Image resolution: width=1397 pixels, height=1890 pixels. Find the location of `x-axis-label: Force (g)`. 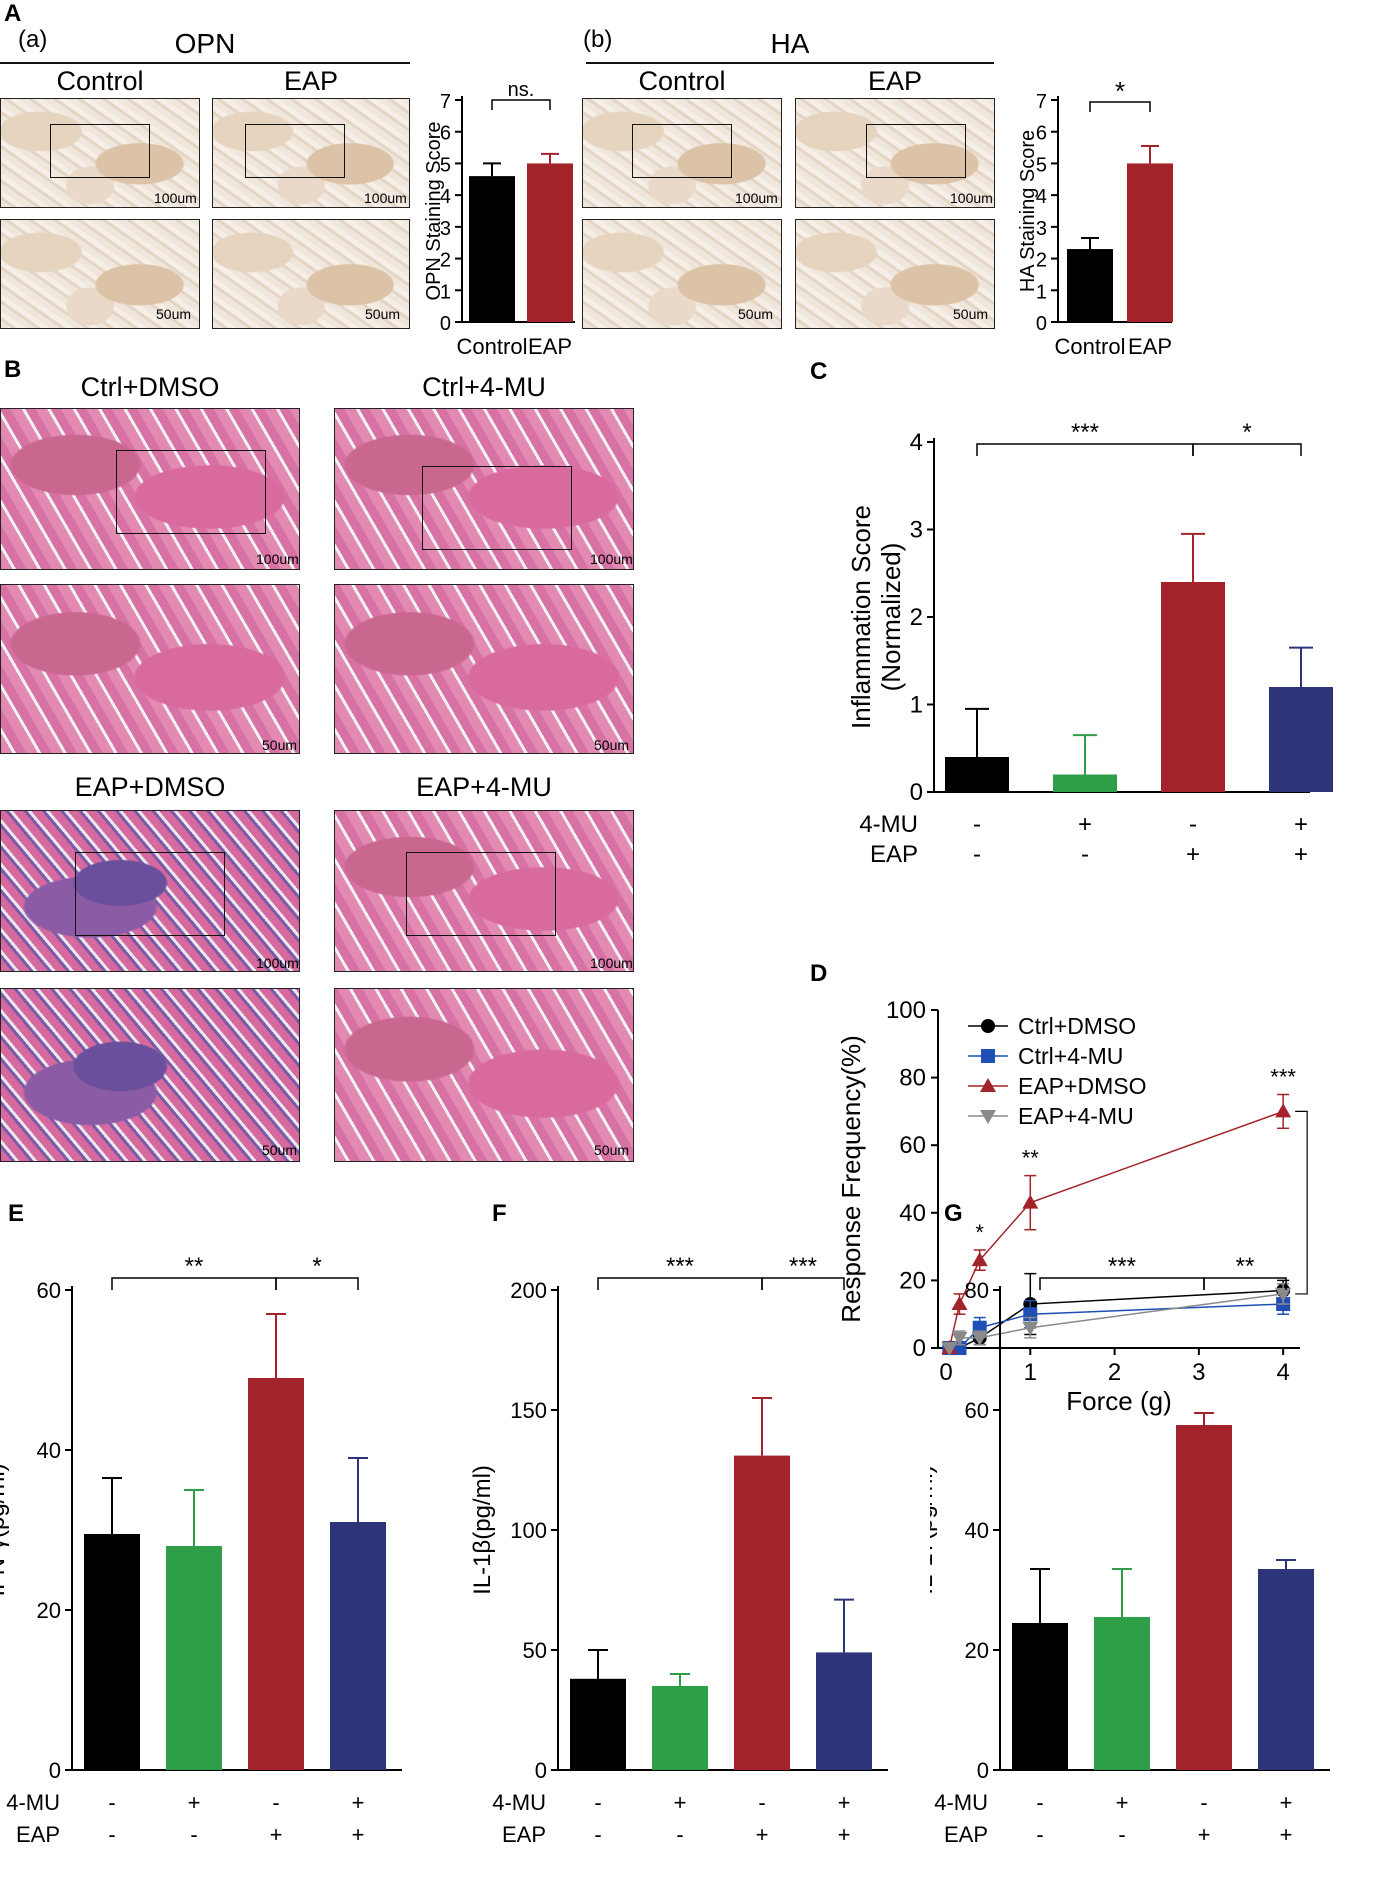

x-axis-label: Force (g) is located at coordinates (1118, 1401).